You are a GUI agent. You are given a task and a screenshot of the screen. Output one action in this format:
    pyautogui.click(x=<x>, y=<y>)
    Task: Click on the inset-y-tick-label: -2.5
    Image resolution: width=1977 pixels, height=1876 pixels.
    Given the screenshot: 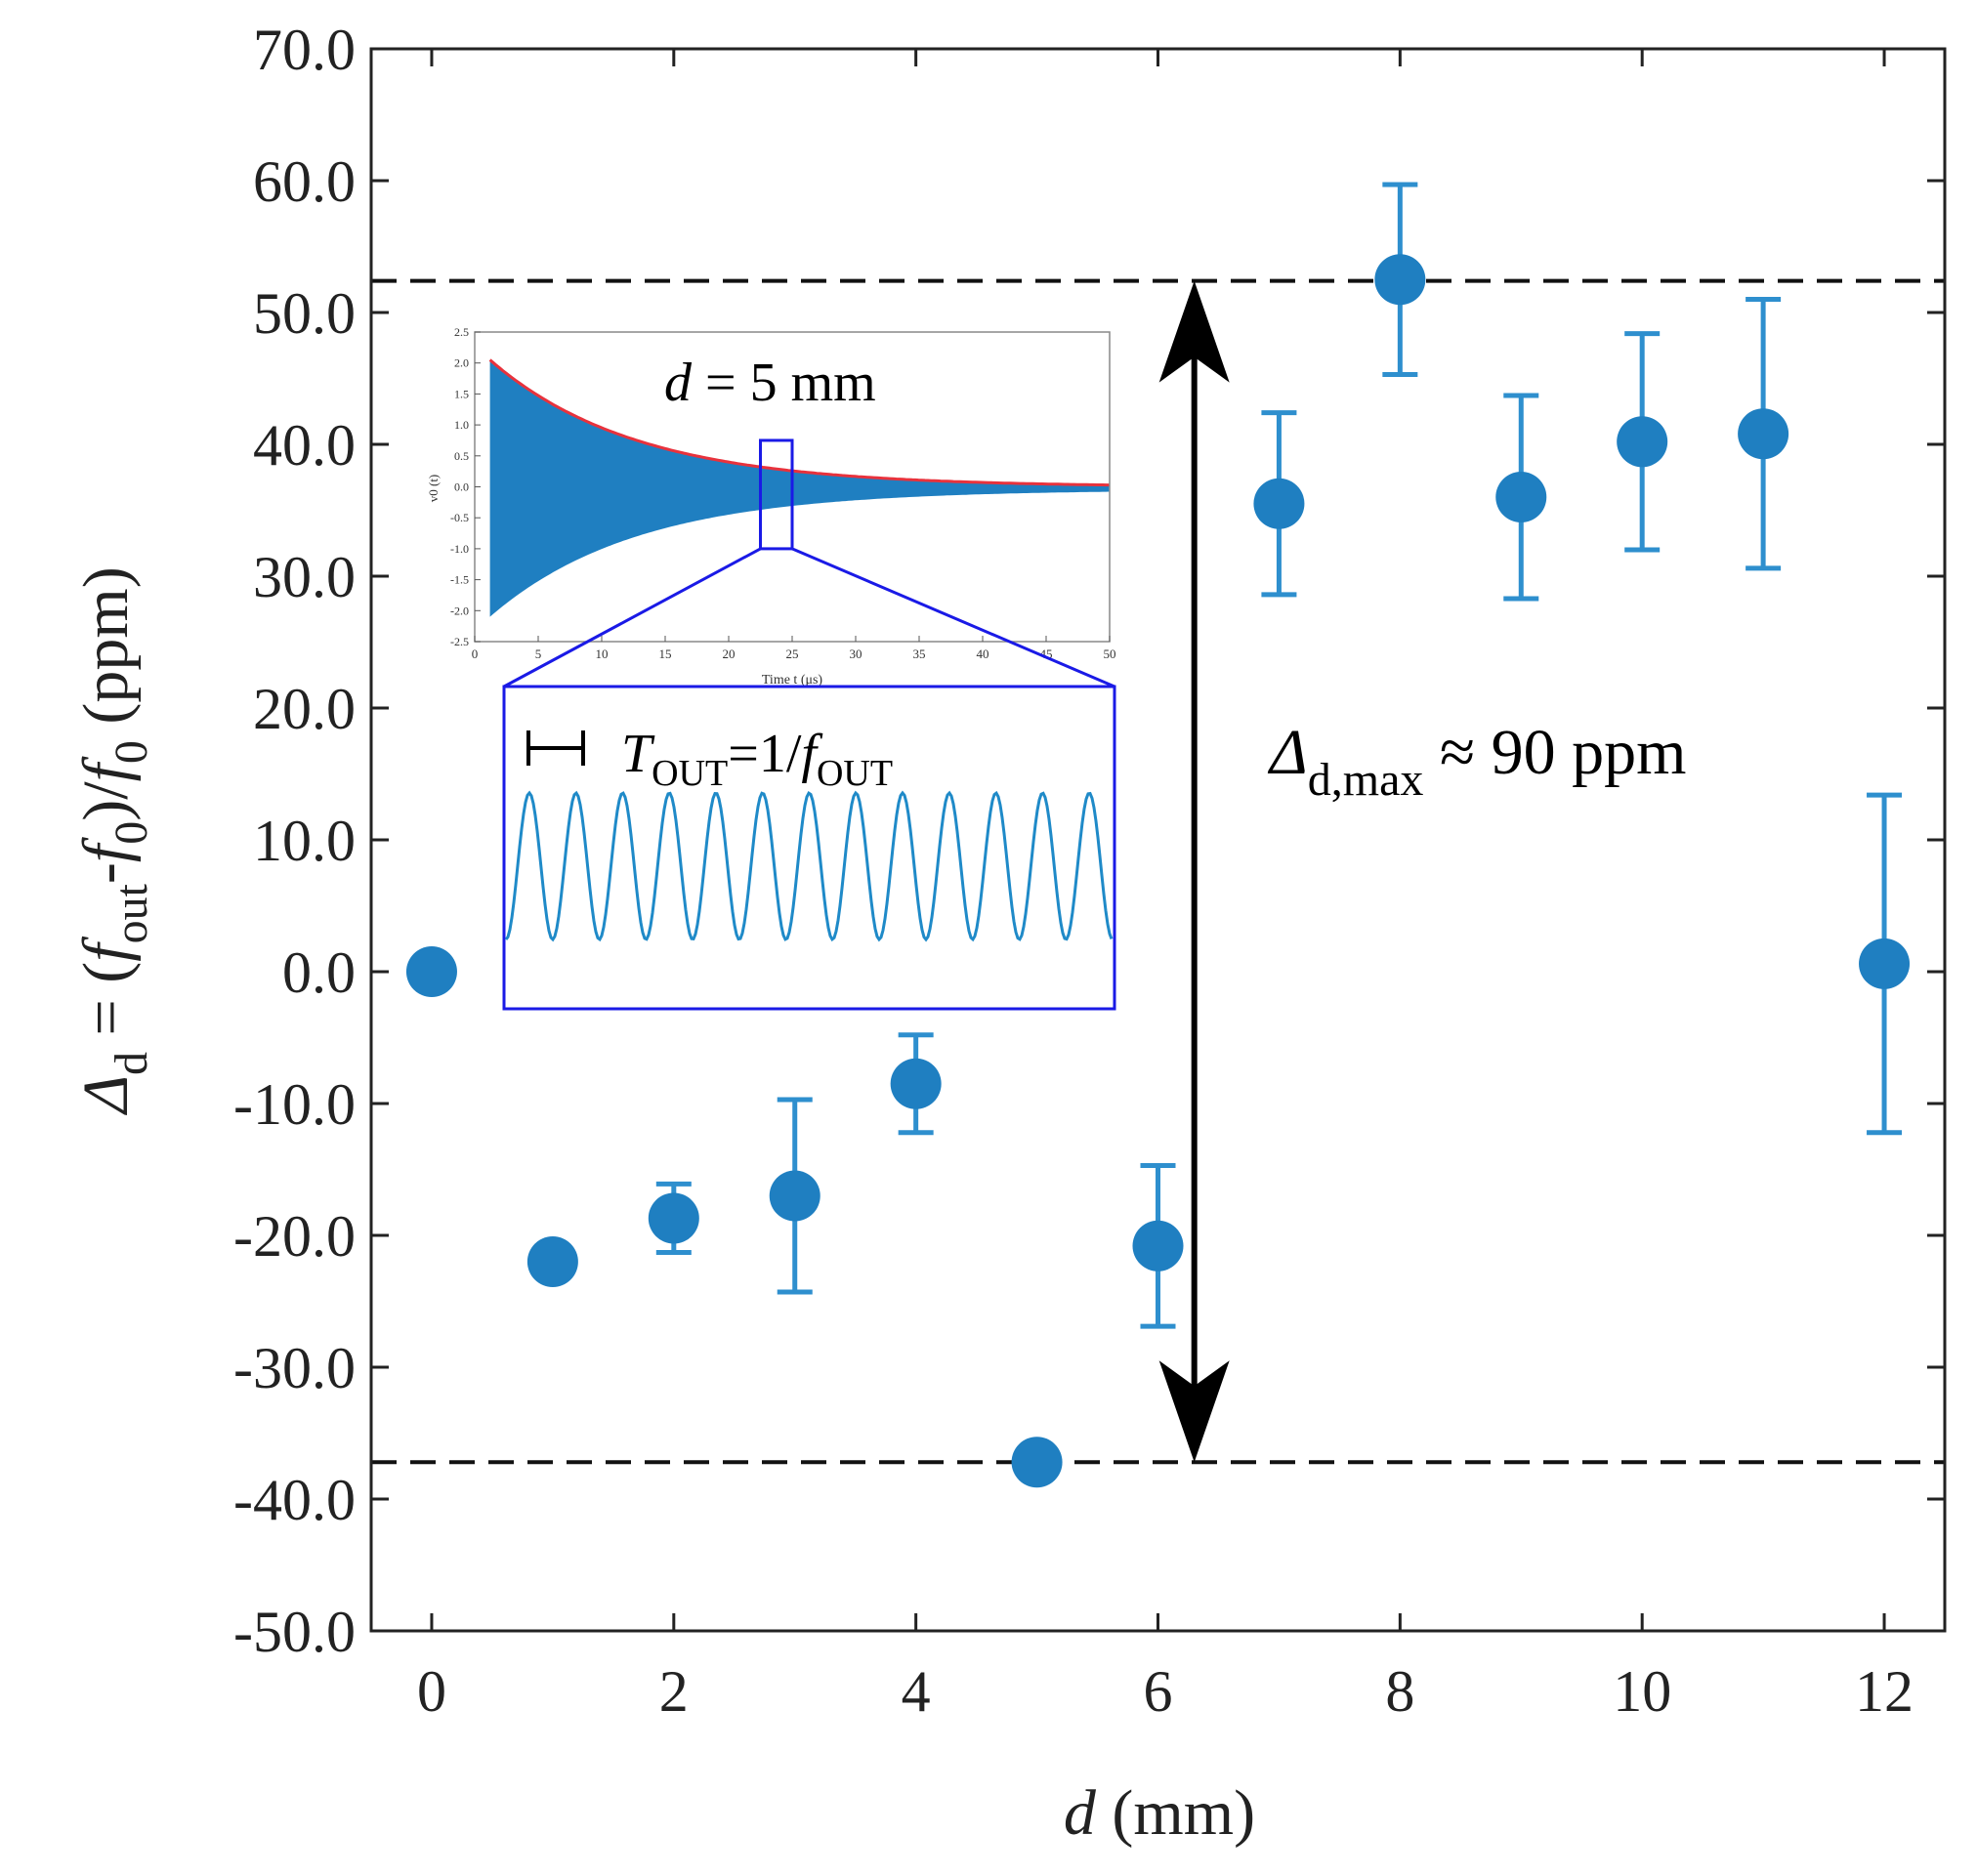 What is the action you would take?
    pyautogui.click(x=459, y=641)
    